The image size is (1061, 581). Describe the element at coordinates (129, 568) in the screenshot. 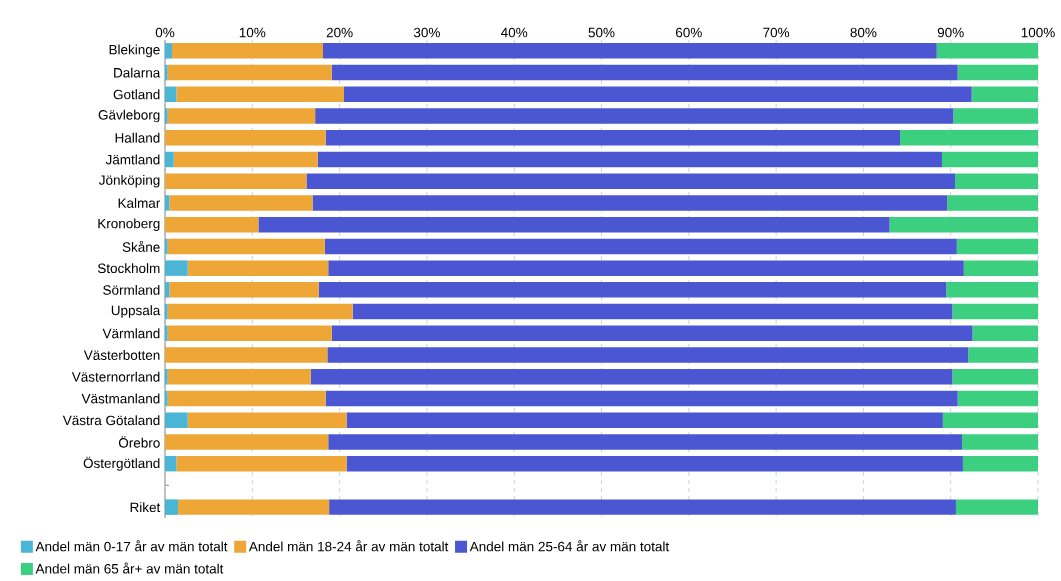

I see `legend-label: Andel män 65 år+ av män totalt` at that location.